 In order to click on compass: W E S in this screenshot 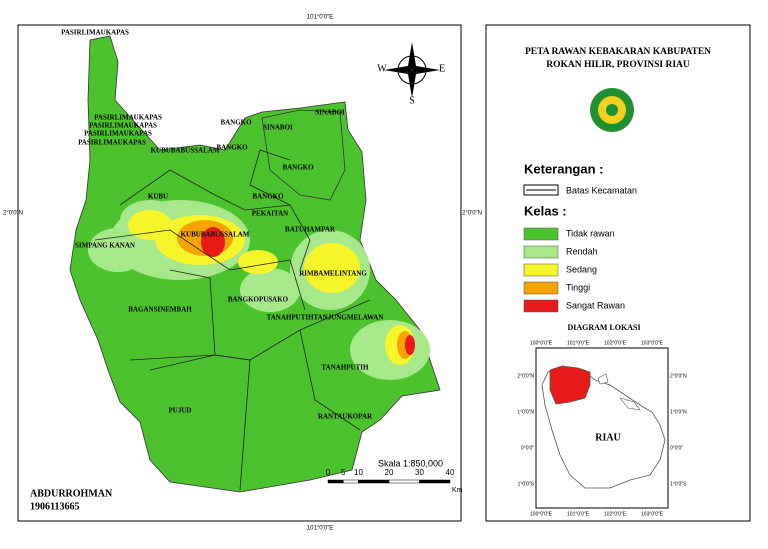, I will do `click(411, 74)`.